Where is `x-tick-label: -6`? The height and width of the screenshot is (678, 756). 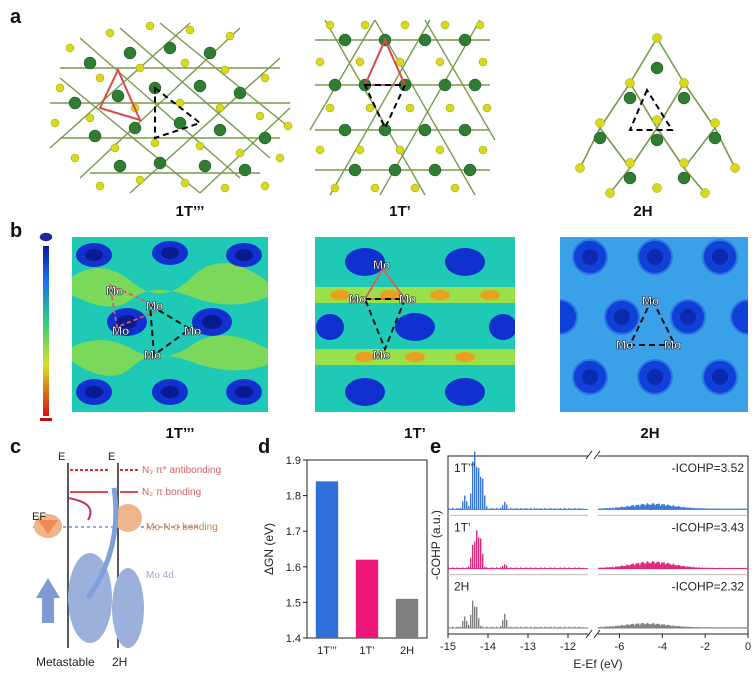 x-tick-label: -6 is located at coordinates (620, 647).